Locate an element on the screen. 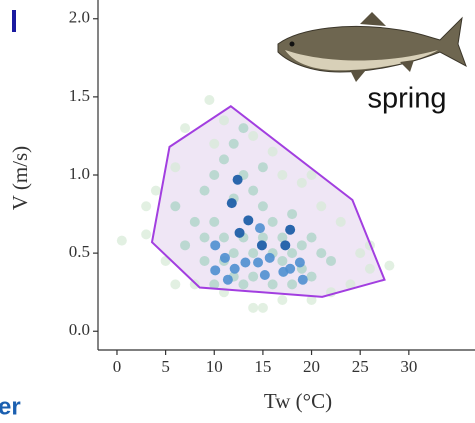  x-tick-label: 20 is located at coordinates (311, 366).